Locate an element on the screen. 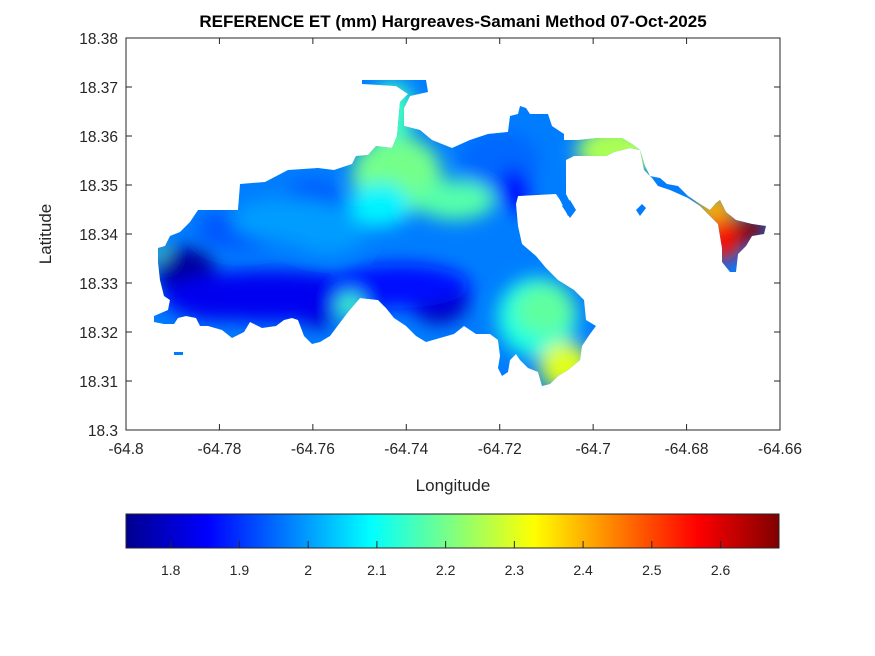 The image size is (875, 656). colorbar-tick-label: 2.6 is located at coordinates (721, 570).